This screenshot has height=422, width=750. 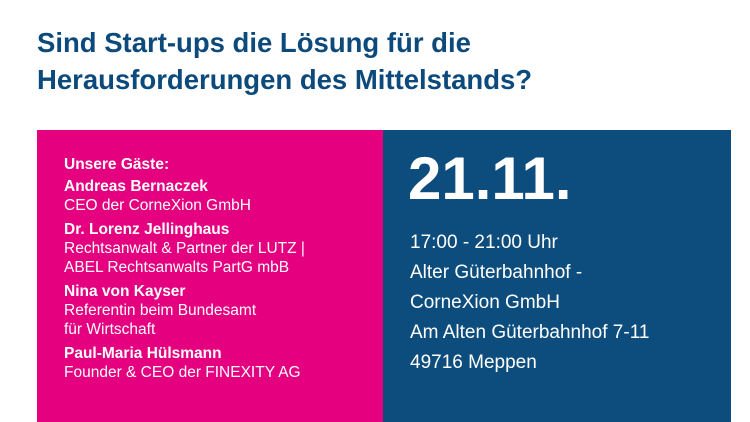 I want to click on guest-role: ABEL Rechtsanwalts PartG mbB, so click(x=177, y=267).